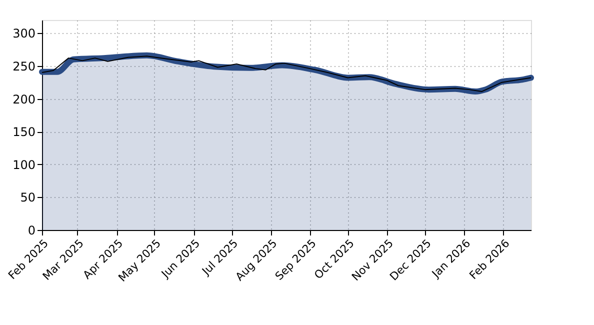  Describe the element at coordinates (24, 165) in the screenshot. I see `y-tick-label: 100` at that location.